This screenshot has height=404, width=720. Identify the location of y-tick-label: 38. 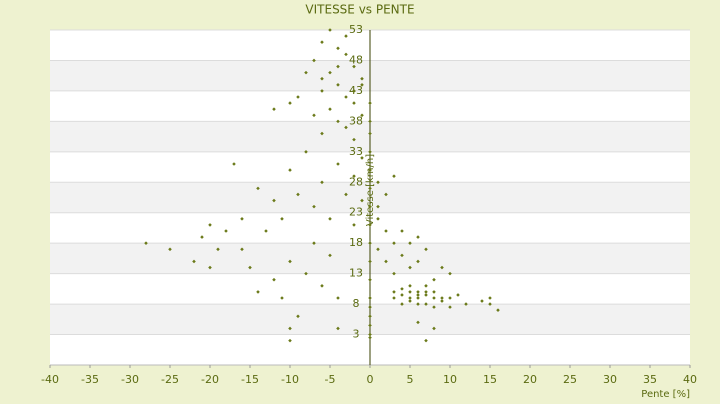
(356, 120).